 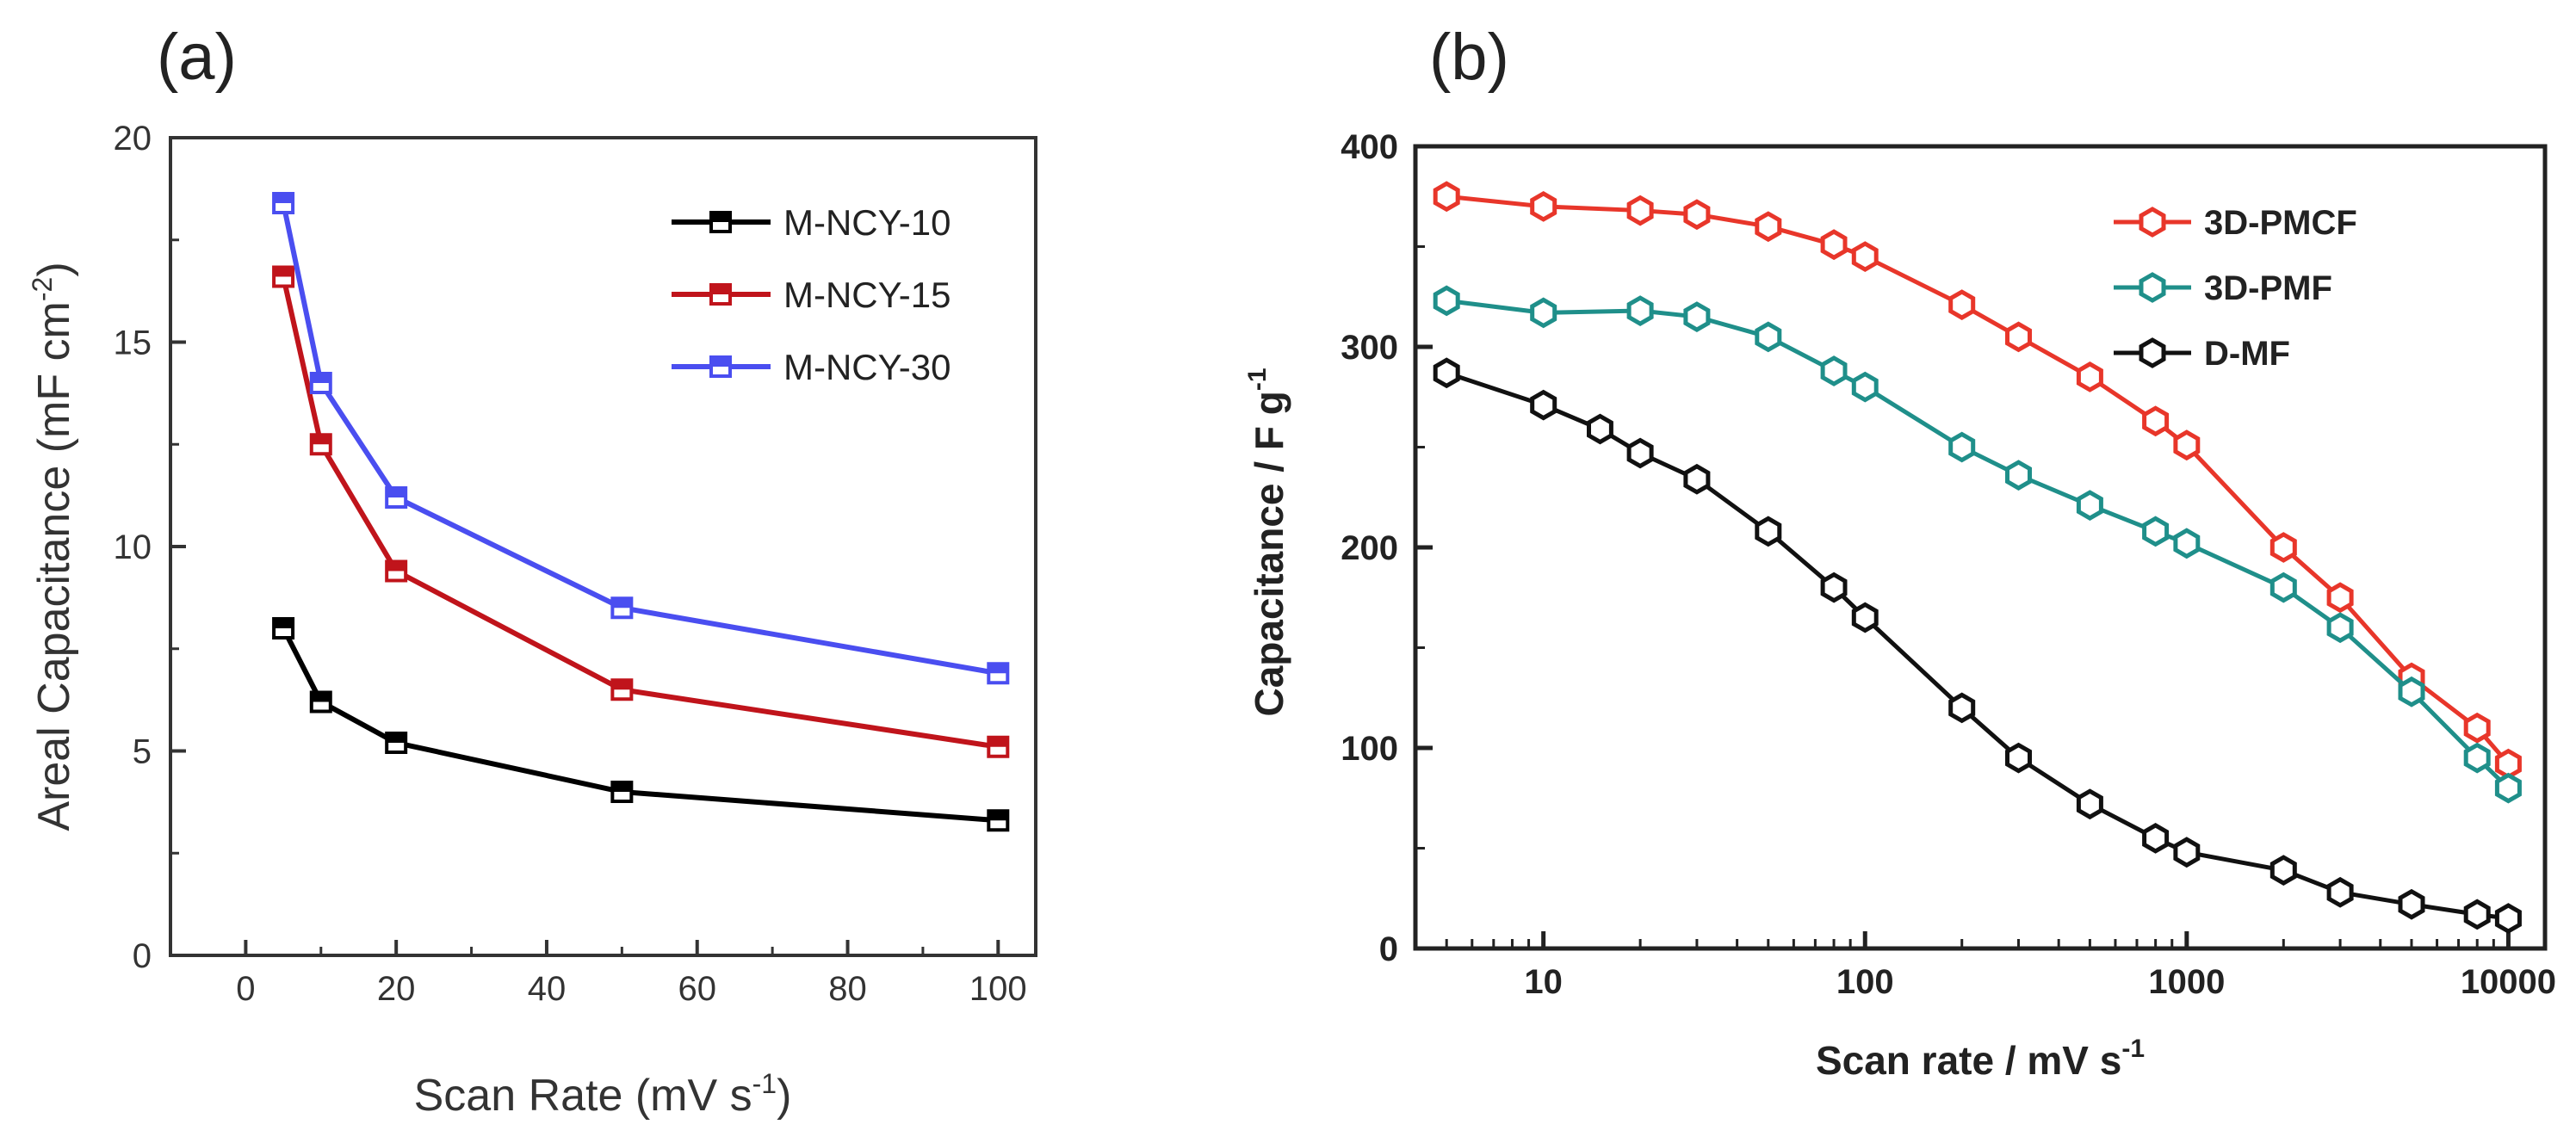 I want to click on panel-a-y-axis-title: Areal Capacitance (mF cm-2), so click(x=53, y=546).